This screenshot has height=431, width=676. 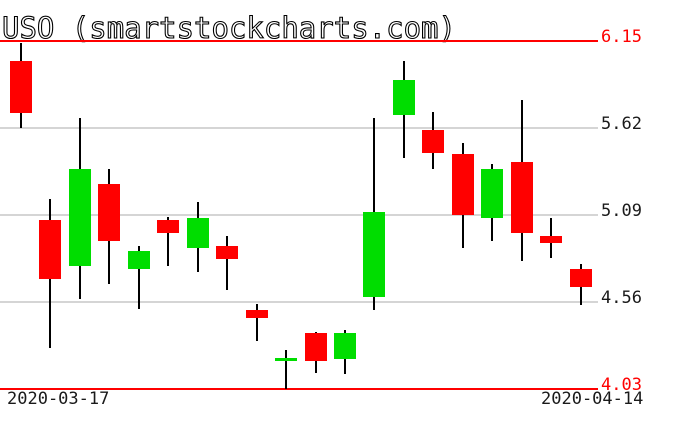 What do you see at coordinates (621, 298) in the screenshot?
I see `y-axis-label: 4.56` at bounding box center [621, 298].